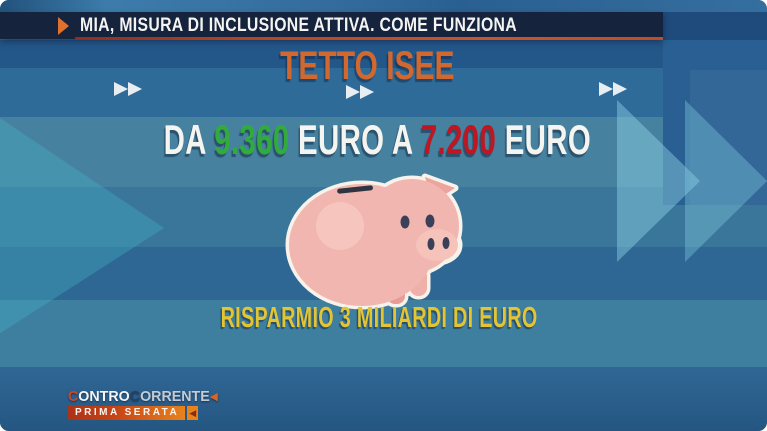 Image resolution: width=767 pixels, height=431 pixels. I want to click on play-icon, so click(63, 26).